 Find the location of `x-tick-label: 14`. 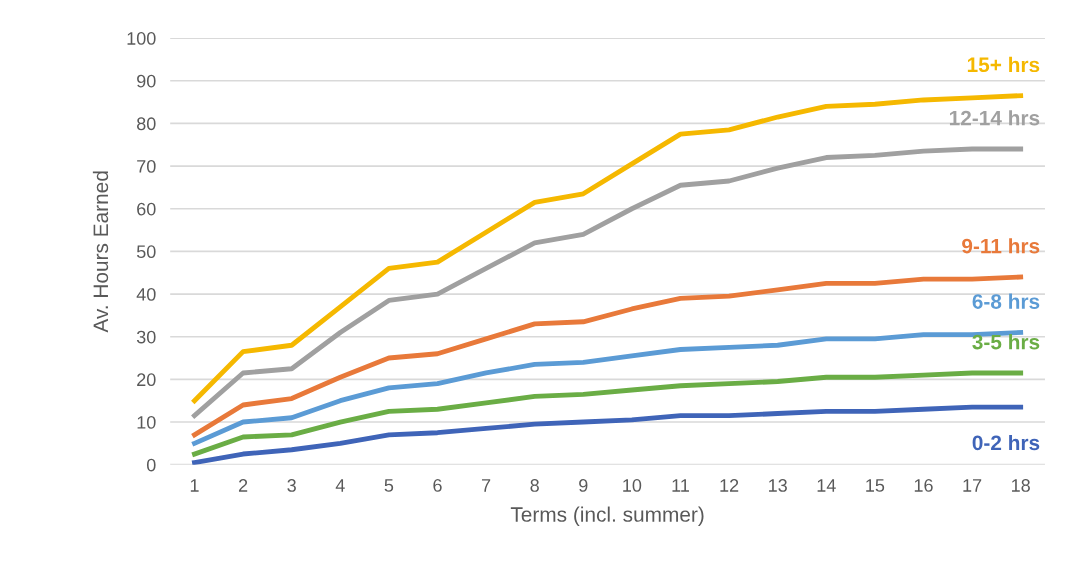

x-tick-label: 14 is located at coordinates (826, 485).